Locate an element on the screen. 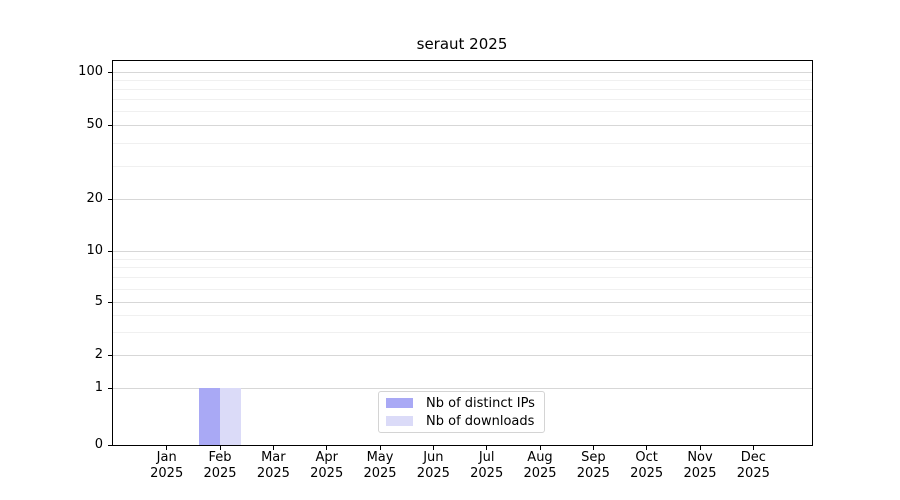 This screenshot has height=500, width=900. y-tick-label: 50 is located at coordinates (94, 124).